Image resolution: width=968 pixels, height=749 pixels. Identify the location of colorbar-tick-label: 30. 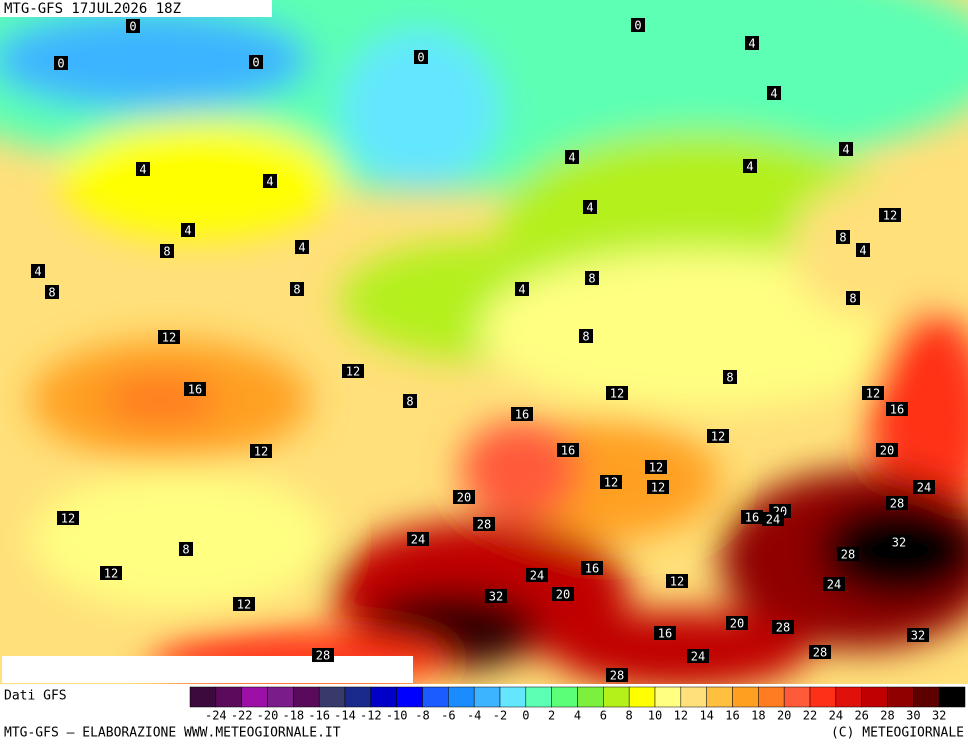
(913, 716).